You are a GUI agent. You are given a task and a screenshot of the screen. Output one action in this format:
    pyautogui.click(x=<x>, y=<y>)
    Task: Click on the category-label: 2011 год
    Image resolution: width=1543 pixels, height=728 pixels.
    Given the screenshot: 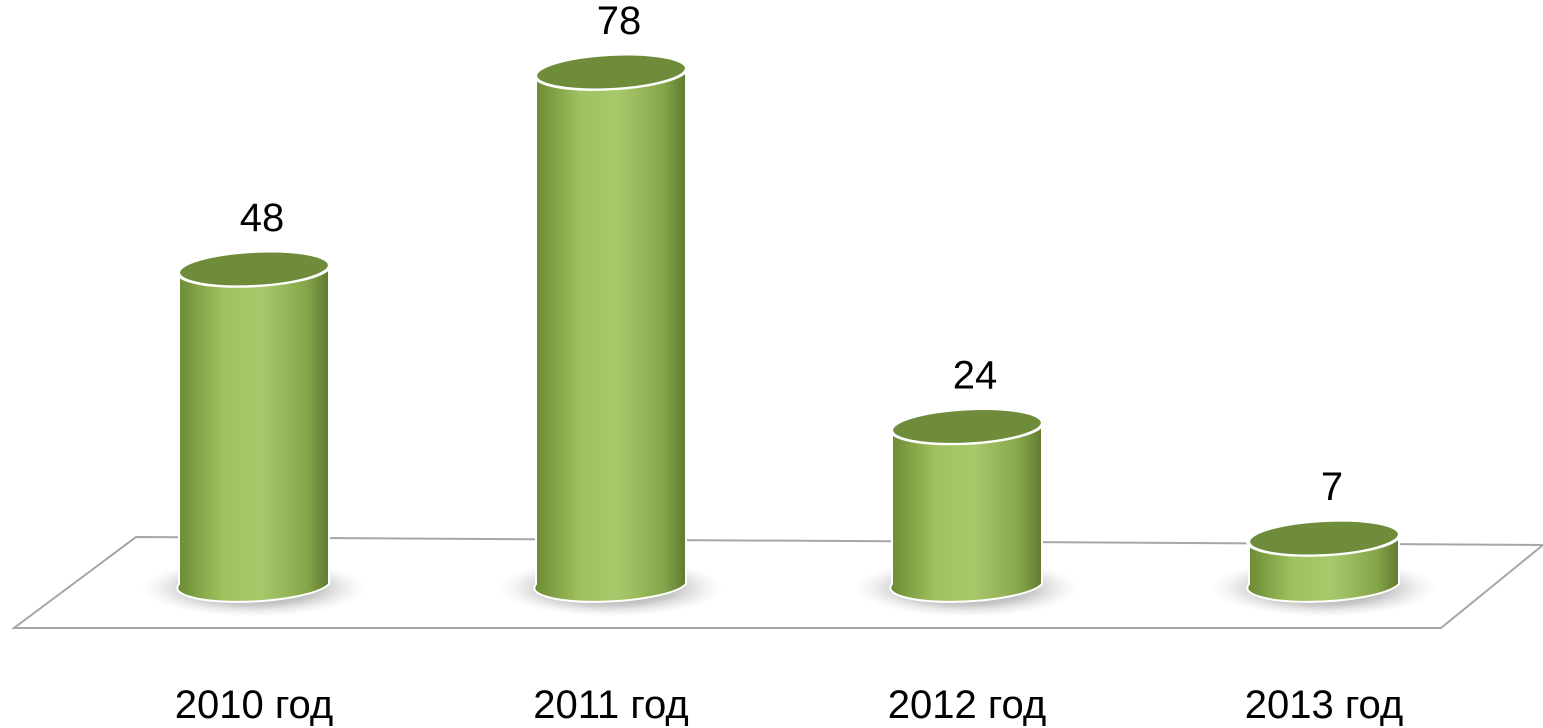 What is the action you would take?
    pyautogui.click(x=611, y=705)
    